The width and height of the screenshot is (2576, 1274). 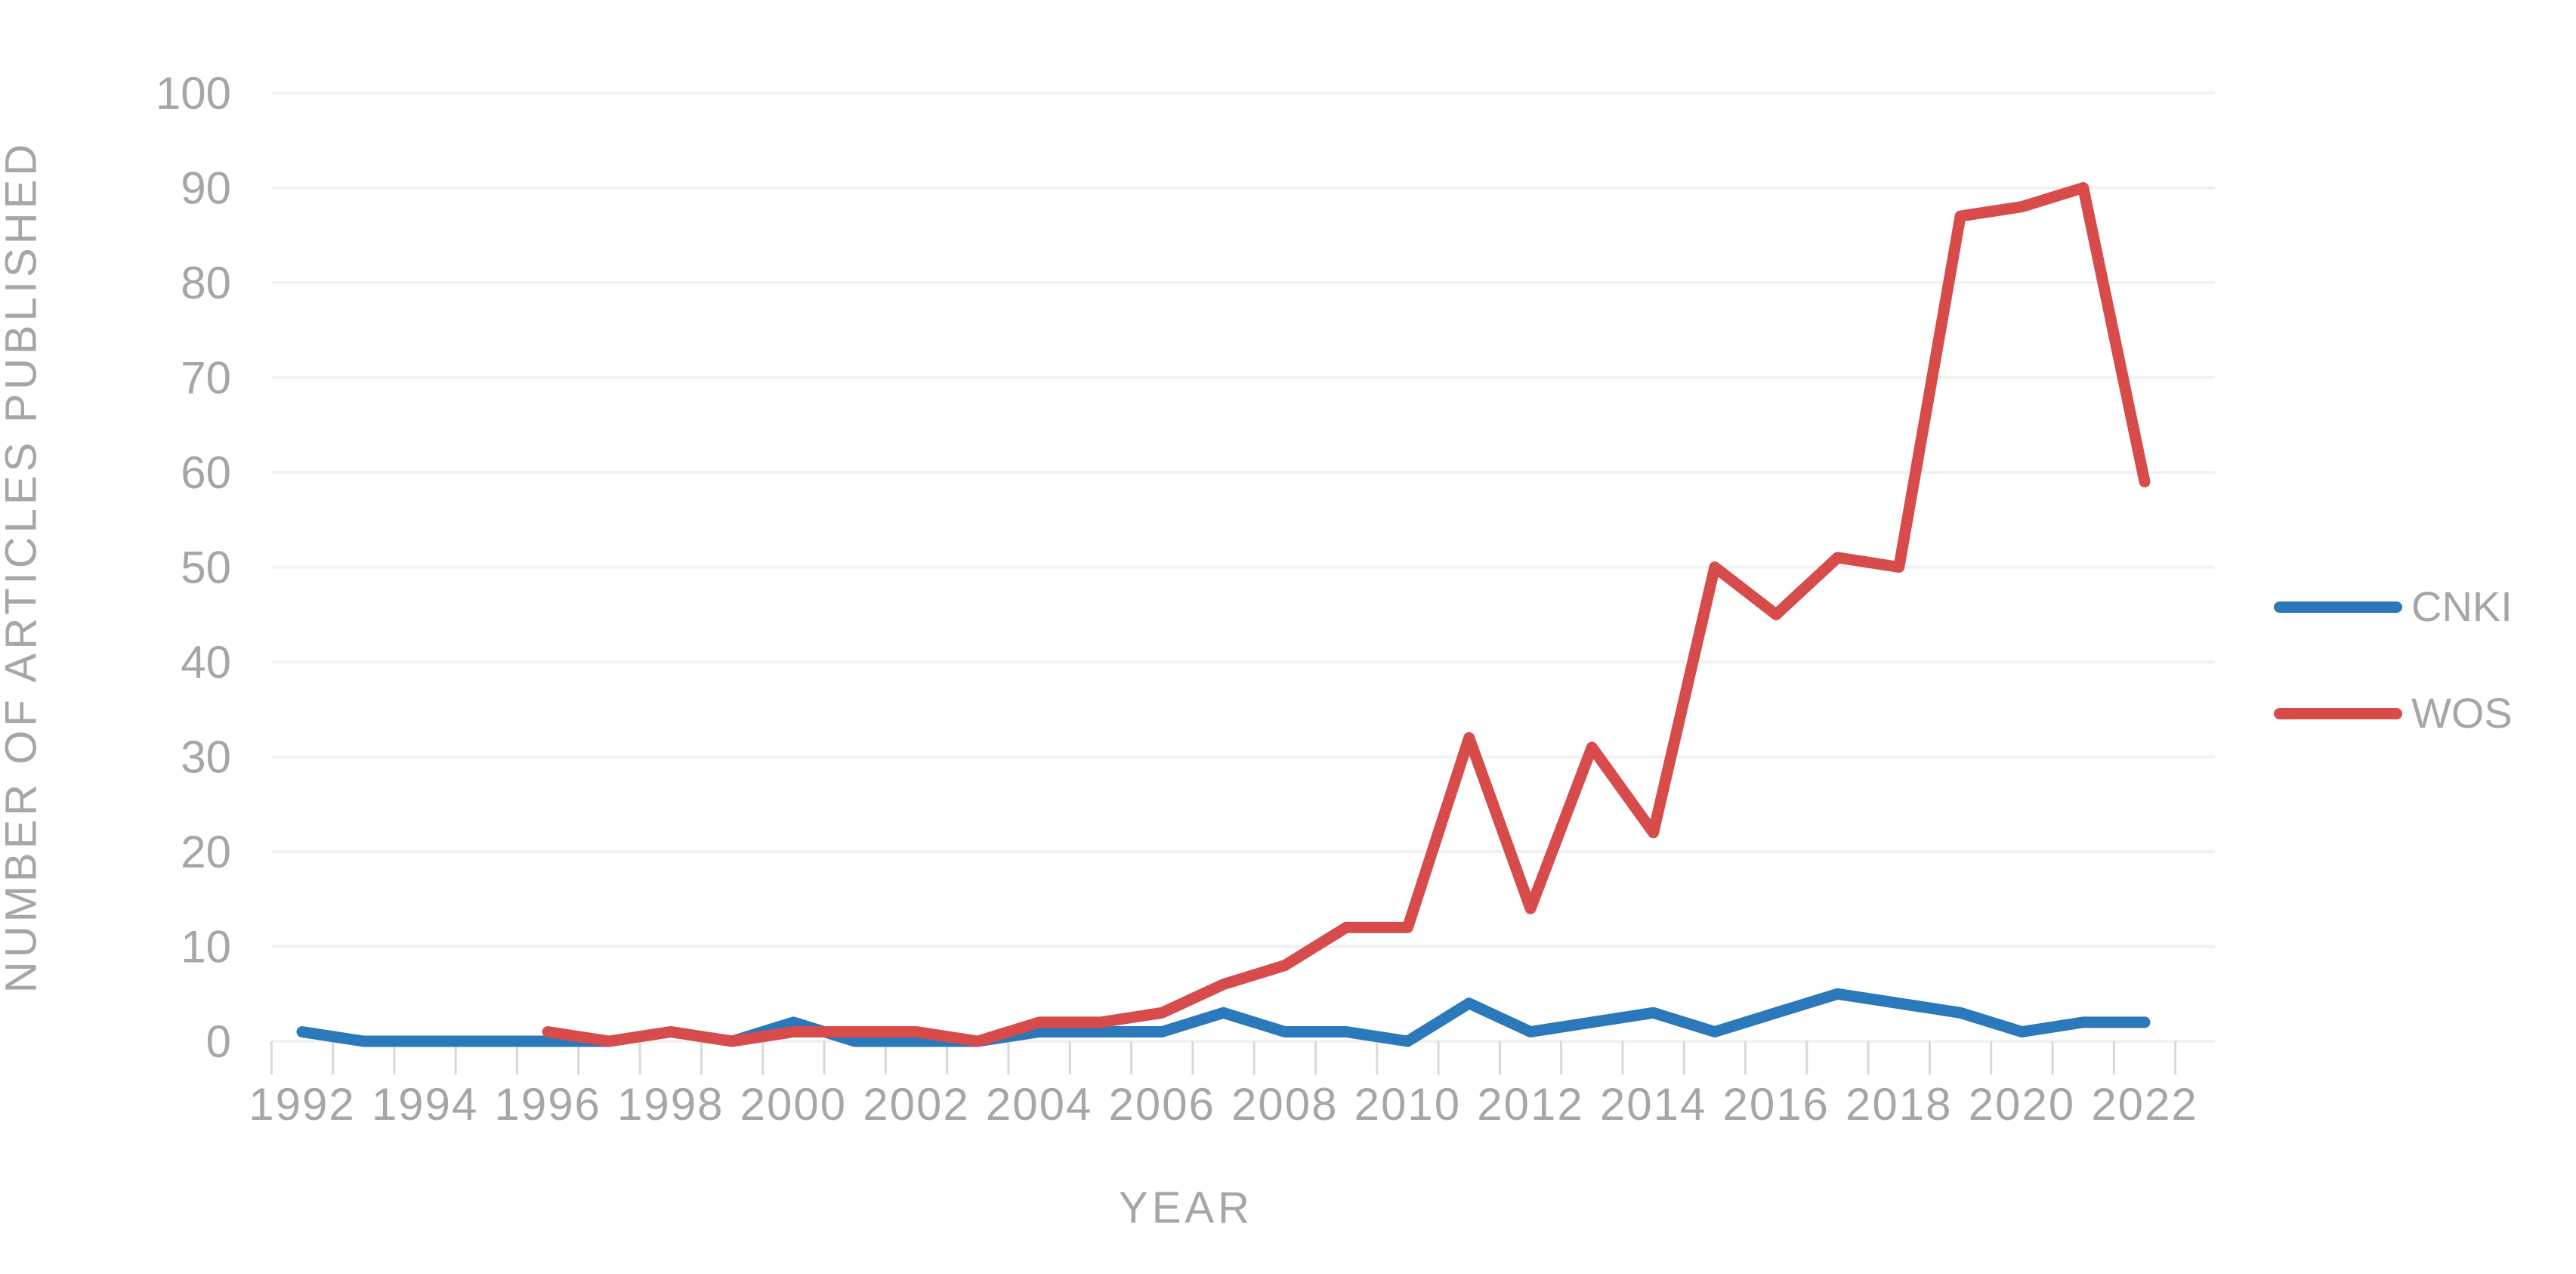 I want to click on legend: CNKI WOS, so click(x=2393, y=660).